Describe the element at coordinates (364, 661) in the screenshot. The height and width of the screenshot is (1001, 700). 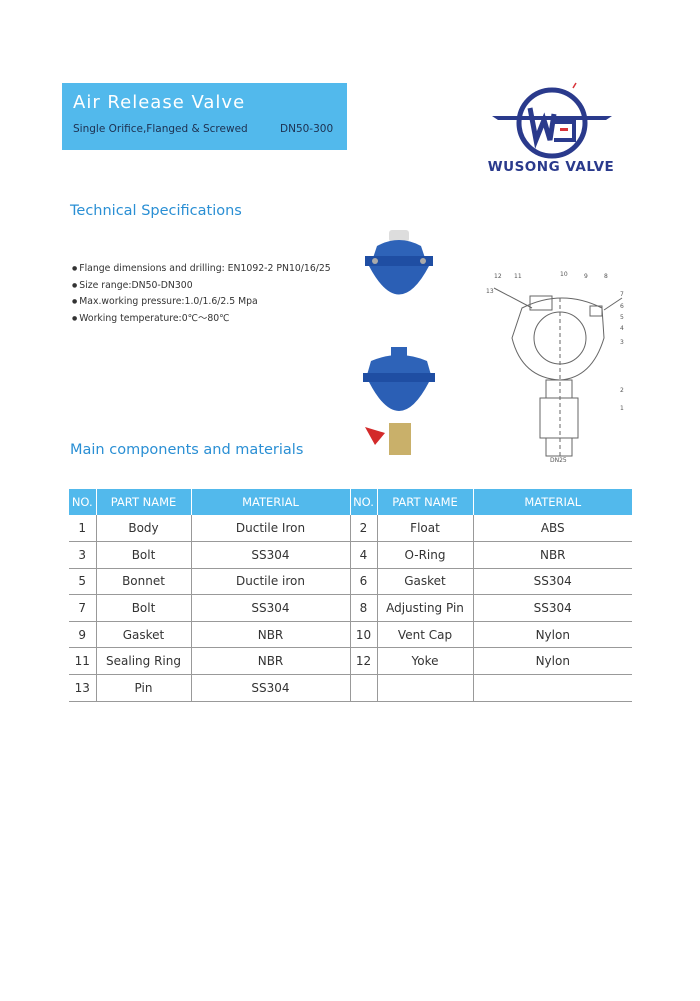
I see `cell-no: 12` at that location.